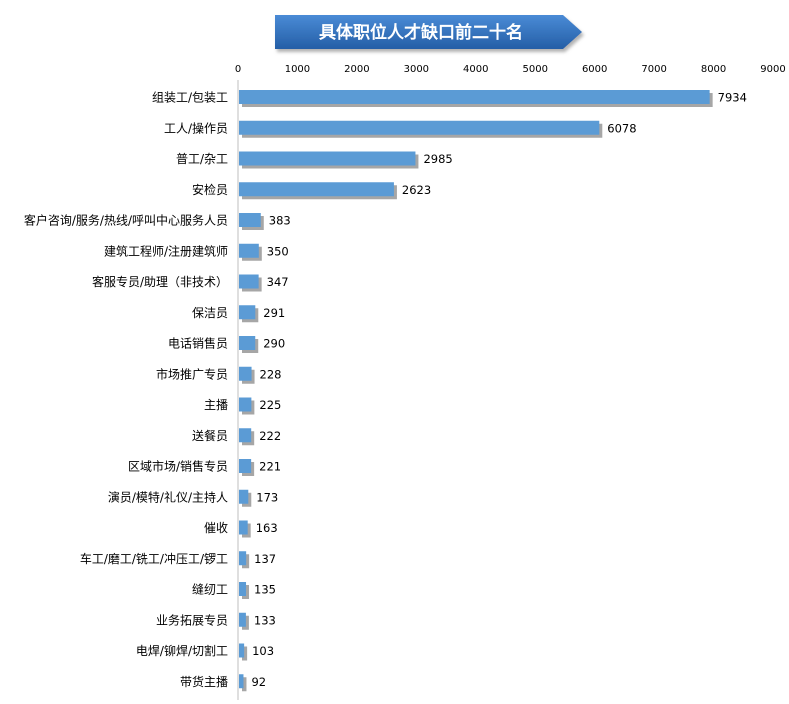 This screenshot has height=704, width=789. I want to click on value-label: 137, so click(265, 559).